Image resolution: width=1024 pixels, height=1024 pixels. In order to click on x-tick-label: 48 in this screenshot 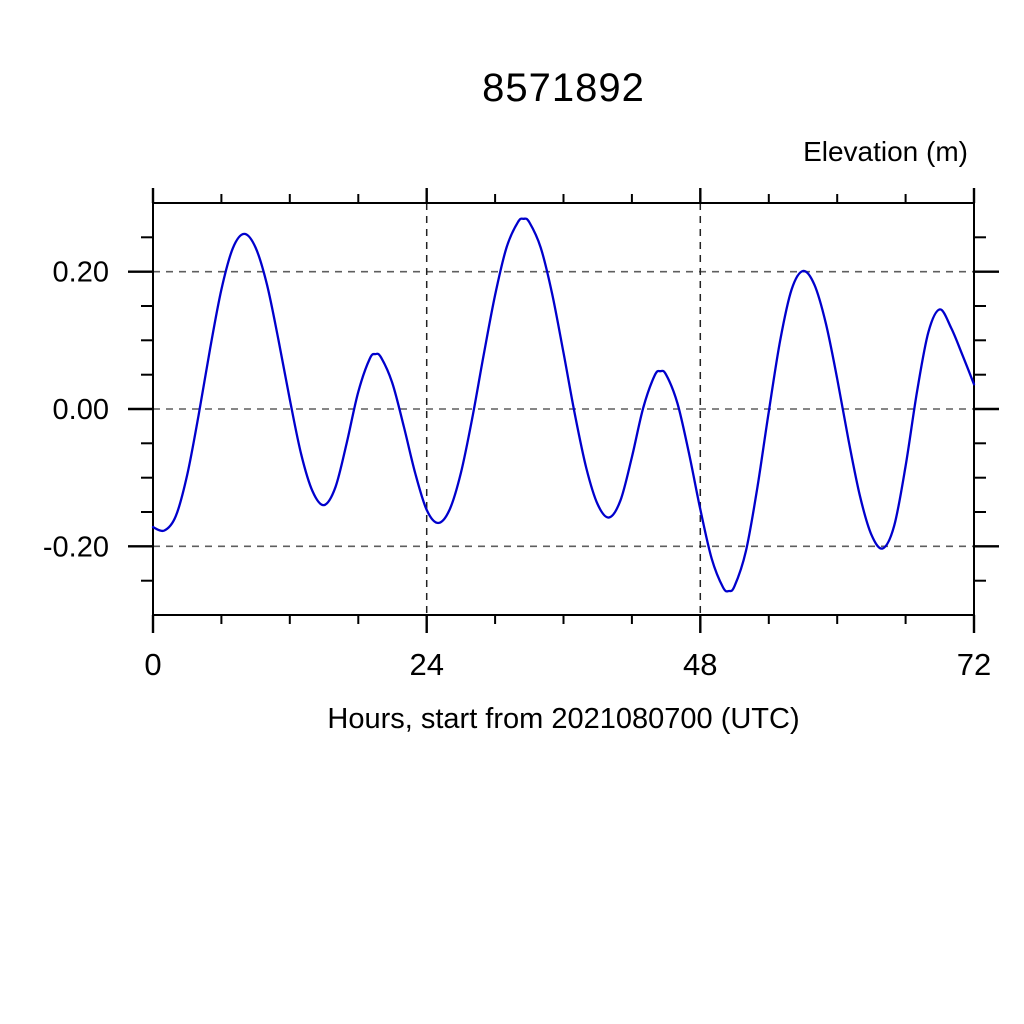, I will do `click(700, 664)`.